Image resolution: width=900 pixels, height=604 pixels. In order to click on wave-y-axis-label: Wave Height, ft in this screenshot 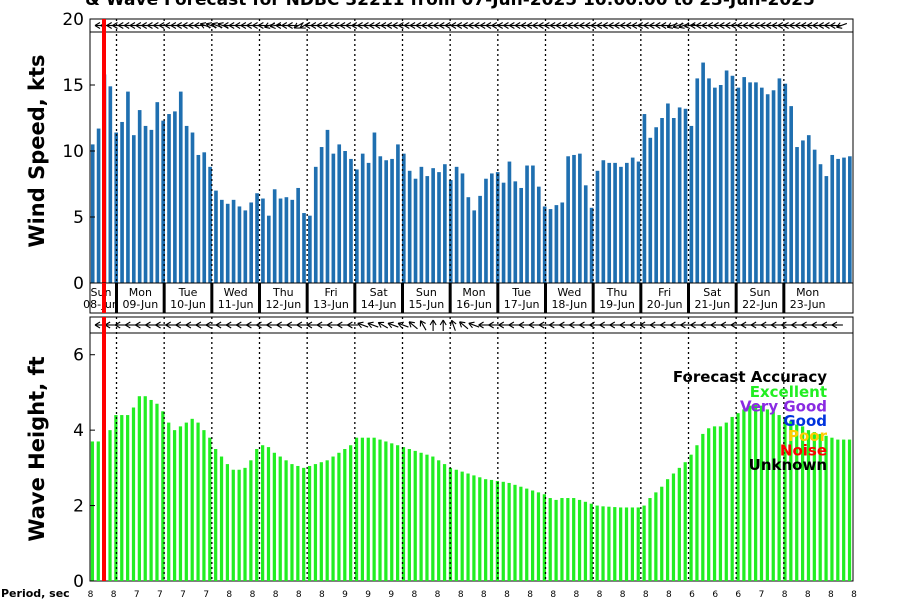, I will do `click(37, 448)`.